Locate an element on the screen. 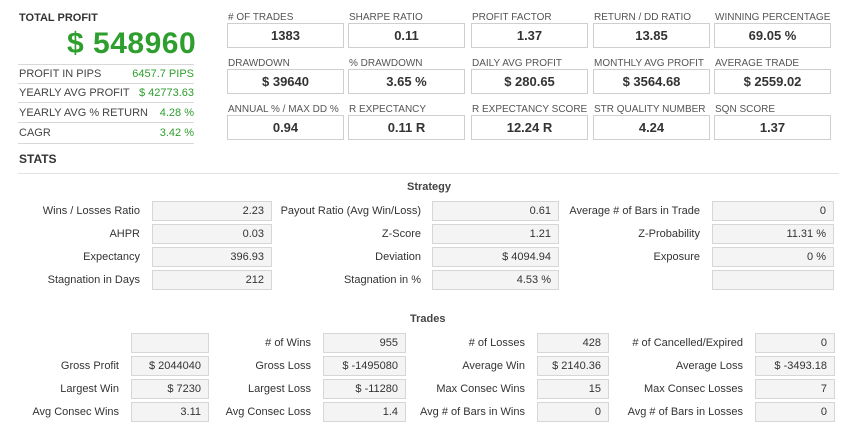  stat-value: 428 is located at coordinates (573, 343).